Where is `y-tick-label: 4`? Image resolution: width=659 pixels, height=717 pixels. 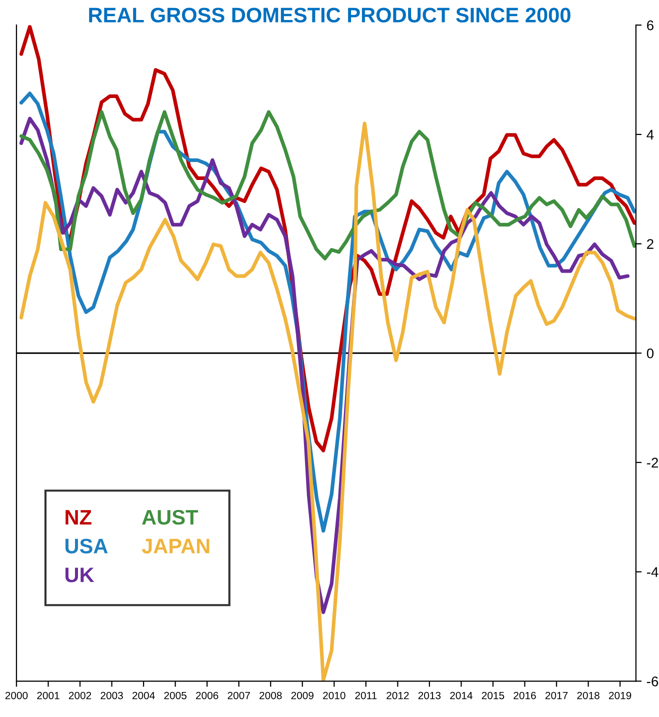 y-tick-label: 4 is located at coordinates (650, 135).